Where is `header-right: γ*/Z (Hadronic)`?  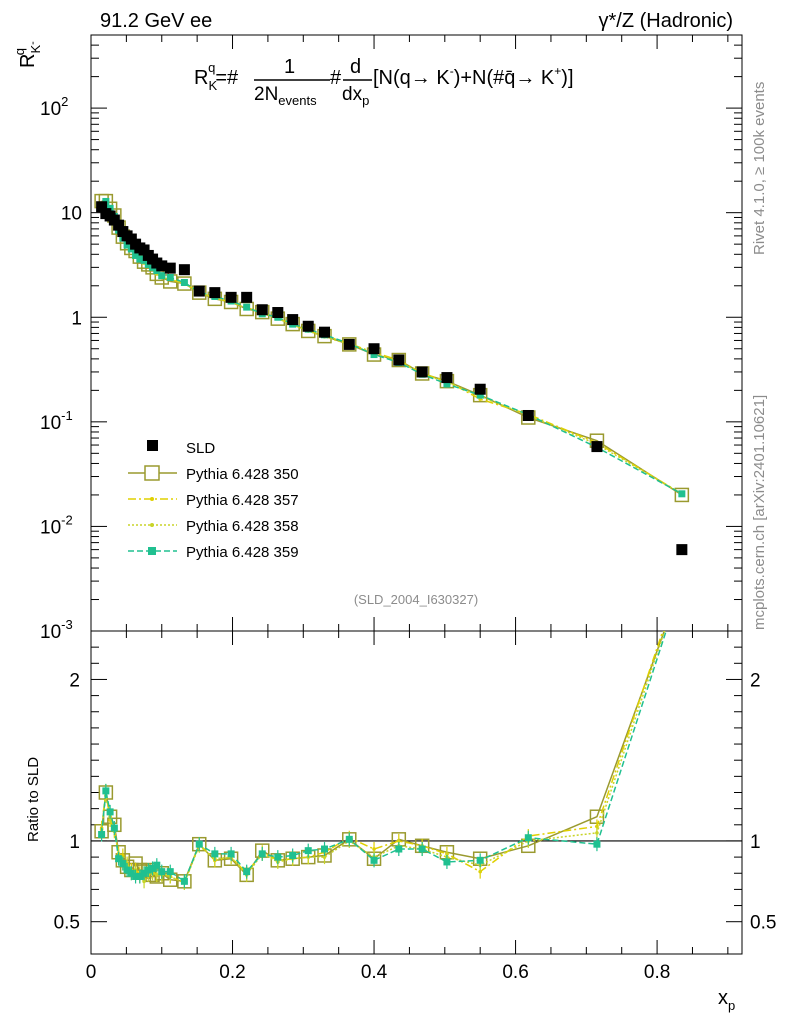
header-right: γ*/Z (Hadronic) is located at coordinates (666, 21).